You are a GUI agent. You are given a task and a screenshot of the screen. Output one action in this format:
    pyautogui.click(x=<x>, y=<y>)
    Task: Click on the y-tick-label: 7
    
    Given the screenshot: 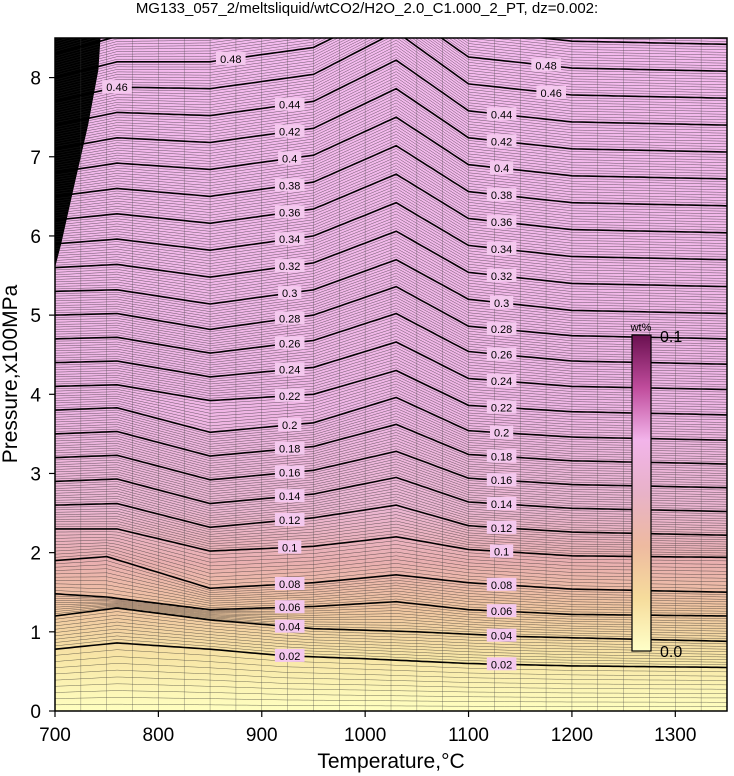 What is the action you would take?
    pyautogui.click(x=35, y=158)
    